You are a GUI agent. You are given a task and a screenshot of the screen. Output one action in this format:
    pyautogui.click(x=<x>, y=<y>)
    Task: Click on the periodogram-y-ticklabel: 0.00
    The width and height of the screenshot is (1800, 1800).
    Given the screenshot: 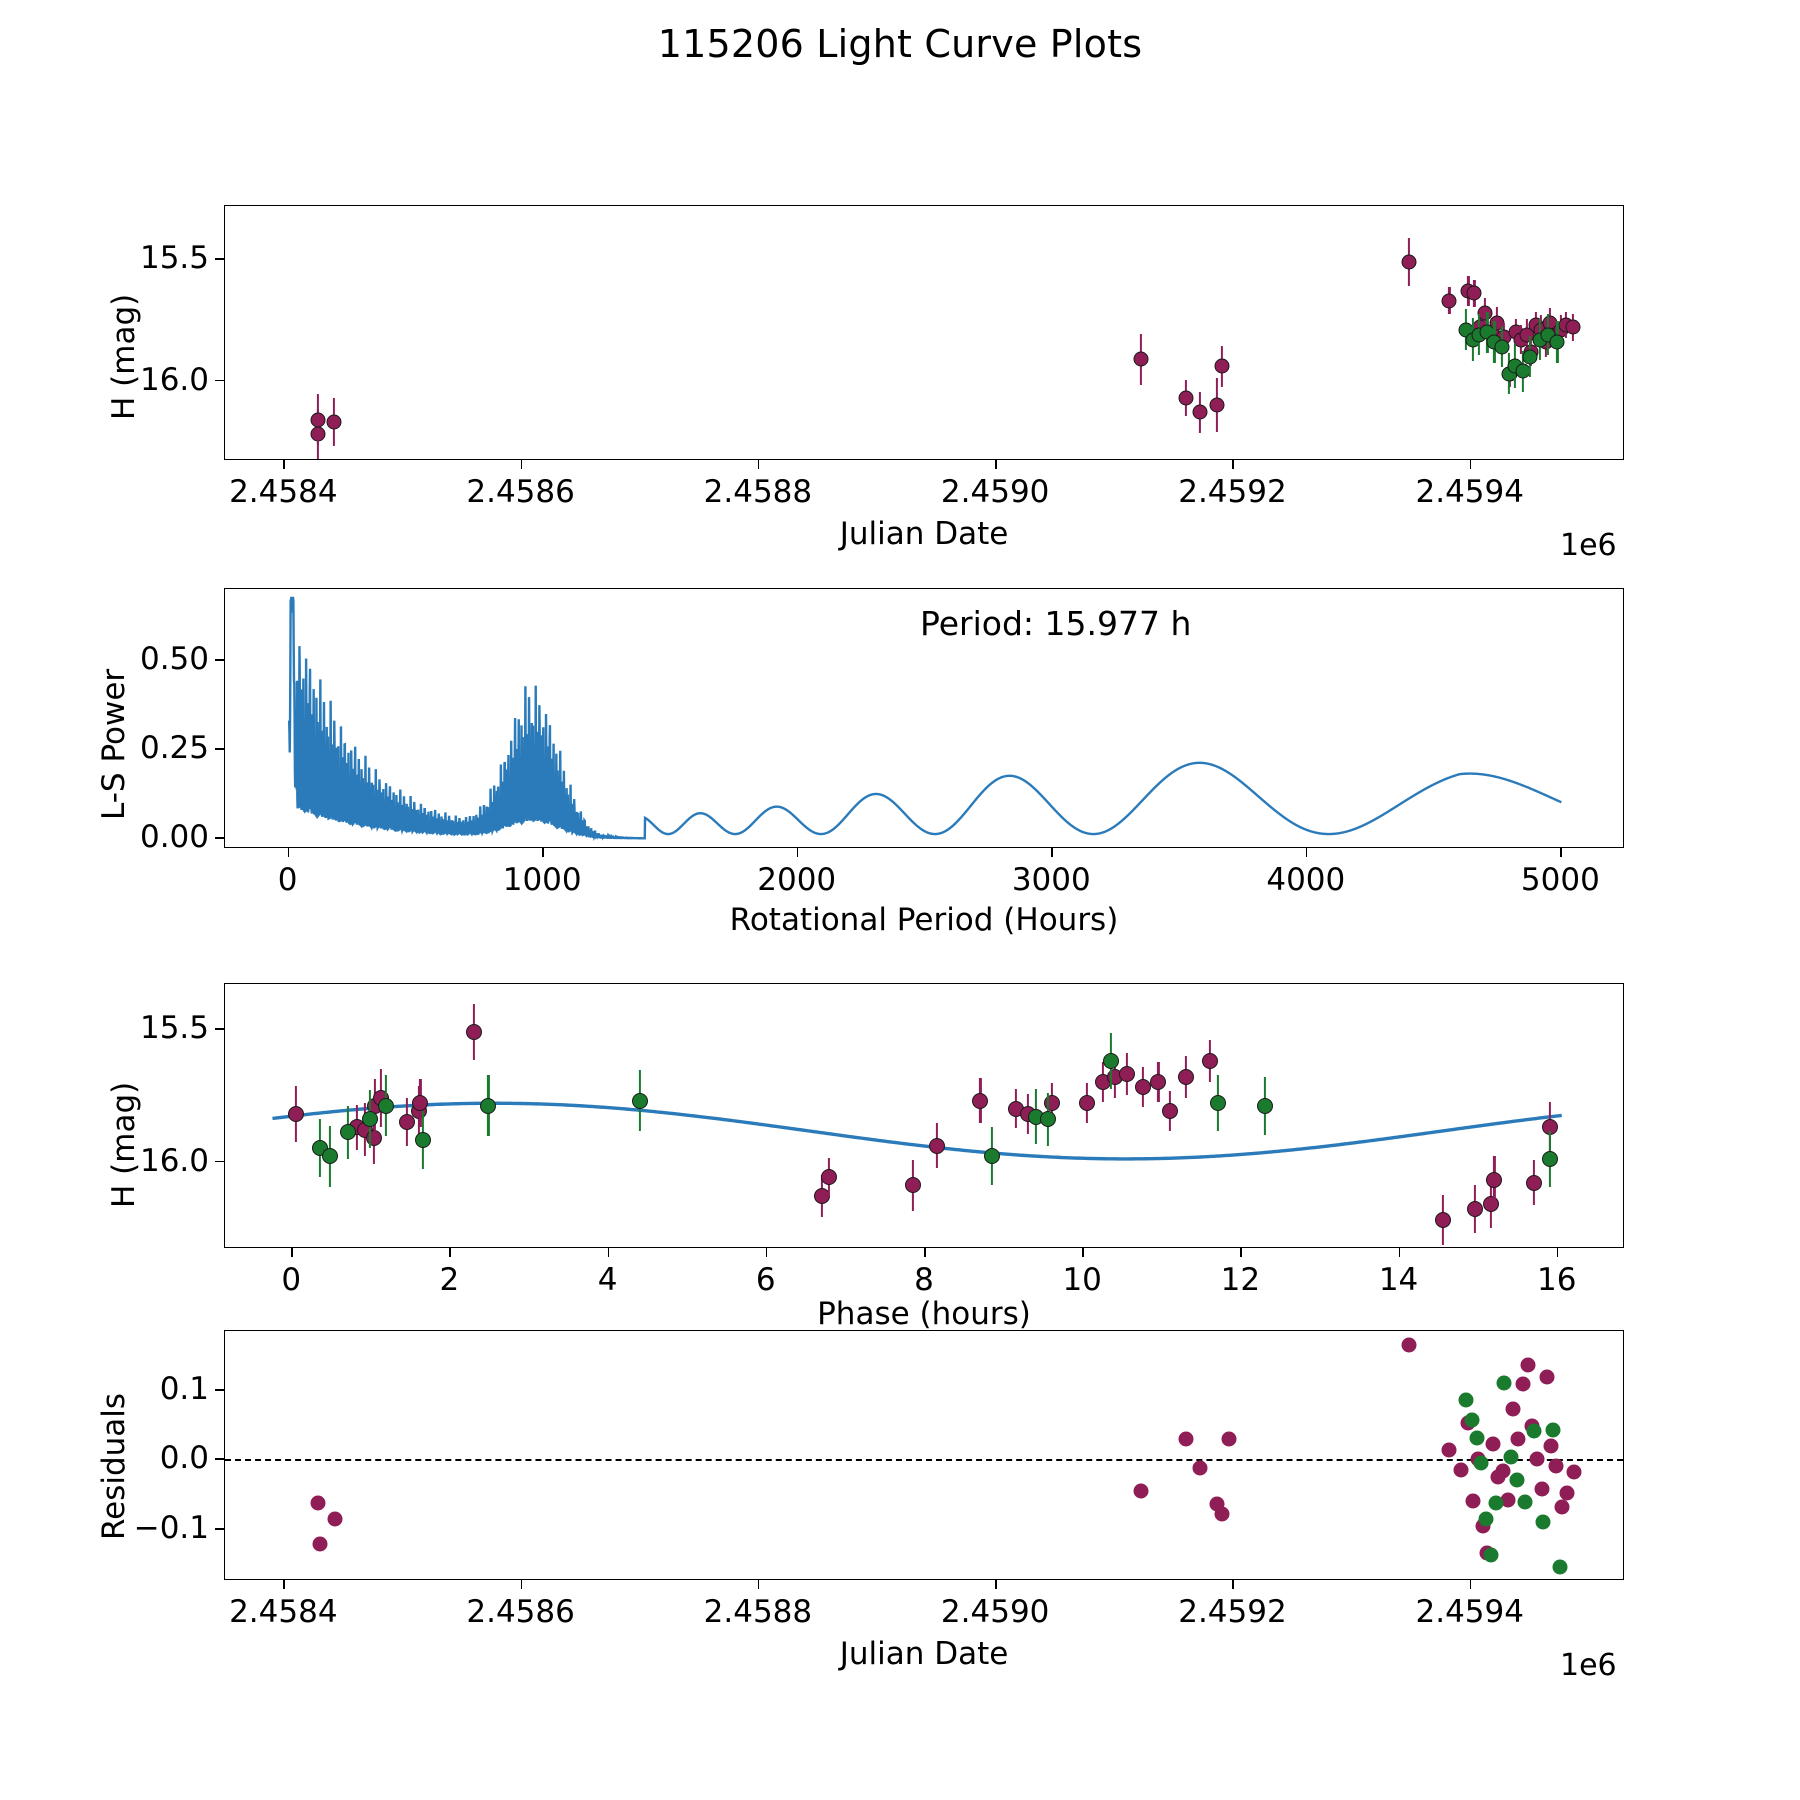 What is the action you would take?
    pyautogui.click(x=174, y=837)
    